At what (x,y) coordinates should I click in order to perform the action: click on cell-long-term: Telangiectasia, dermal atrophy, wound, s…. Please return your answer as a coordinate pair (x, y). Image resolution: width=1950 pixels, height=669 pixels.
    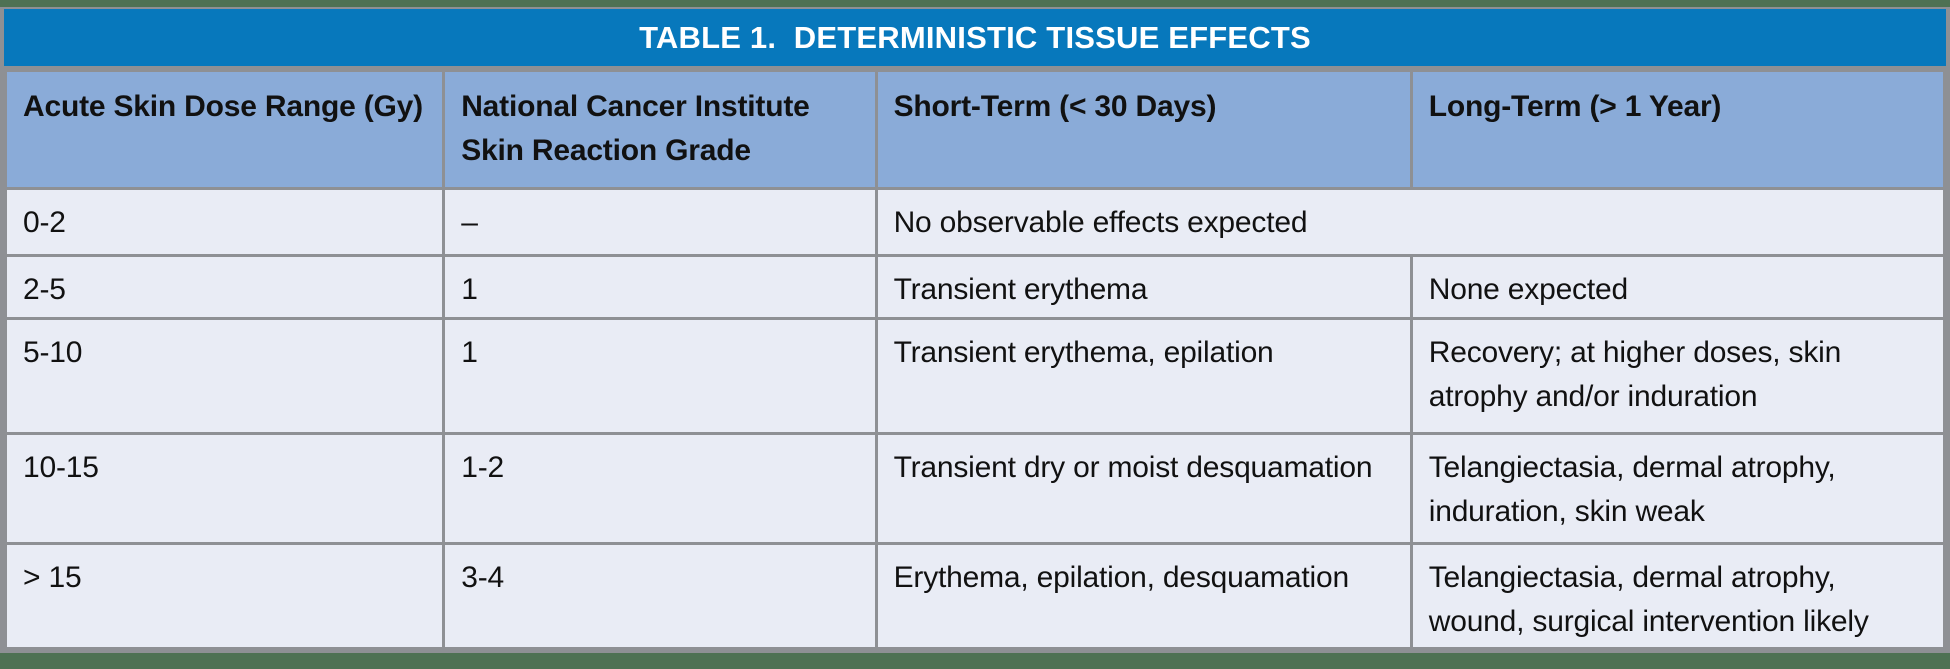
    Looking at the image, I should click on (1678, 596).